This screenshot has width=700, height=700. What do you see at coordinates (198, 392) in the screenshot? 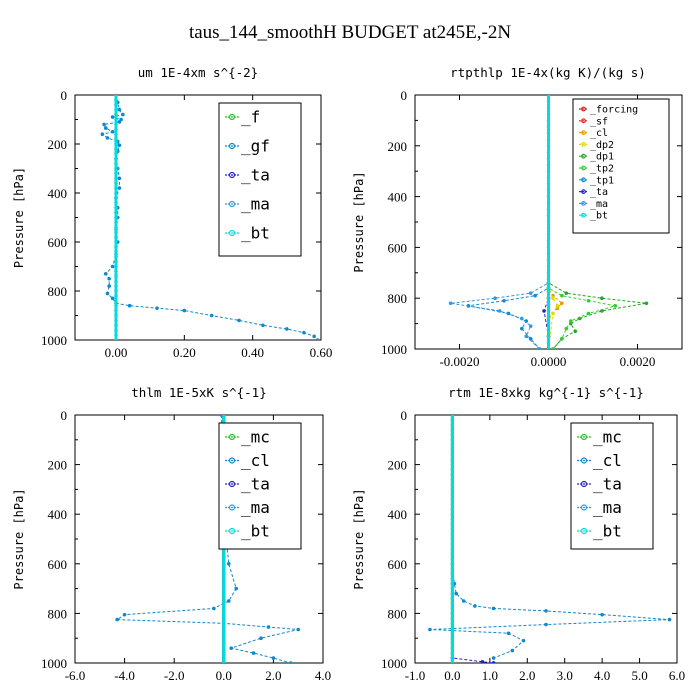
I see `panel-title: thlm 1E-5xK s^{-1}` at bounding box center [198, 392].